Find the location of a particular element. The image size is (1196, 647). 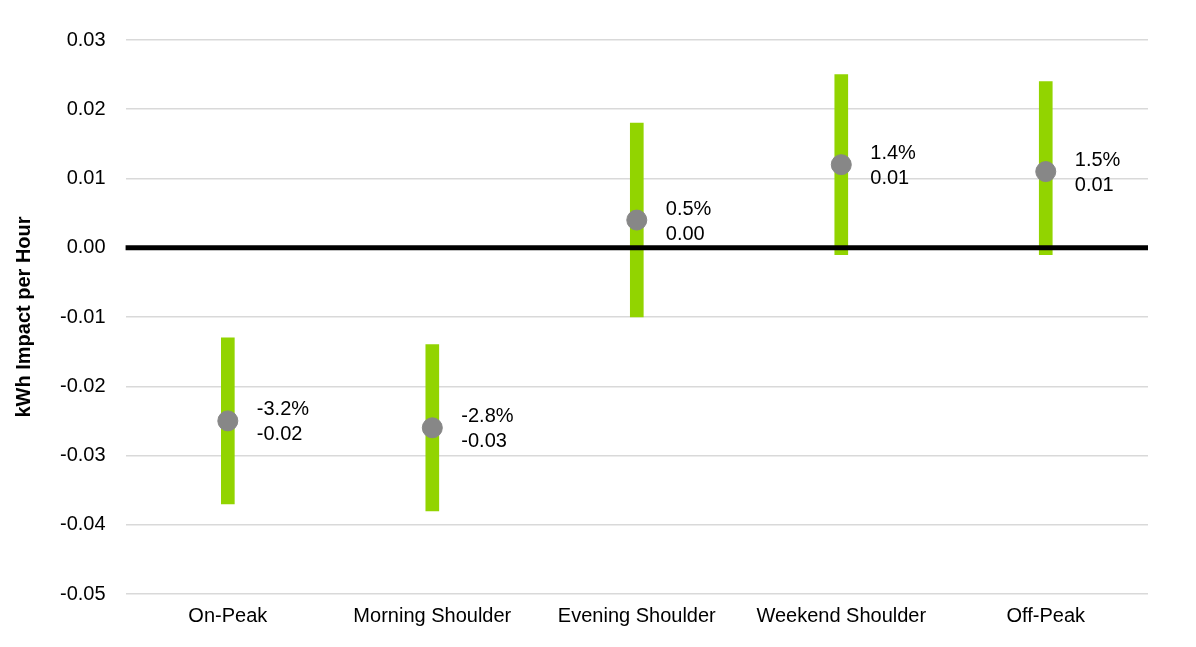

x-tick-label: Morning Shoulder is located at coordinates (432, 614).